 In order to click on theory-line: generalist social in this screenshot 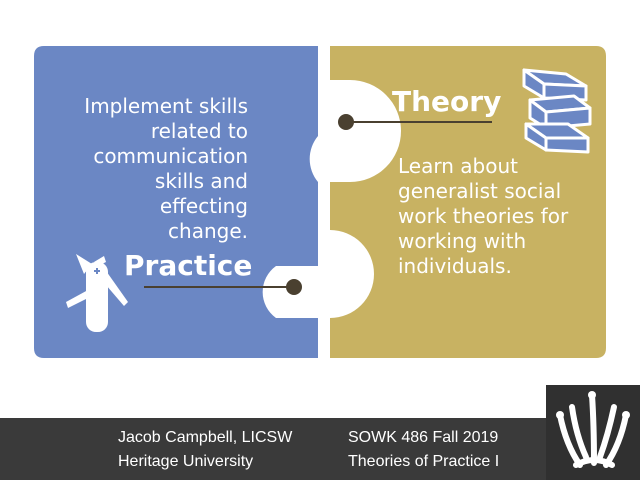, I will do `click(480, 191)`.